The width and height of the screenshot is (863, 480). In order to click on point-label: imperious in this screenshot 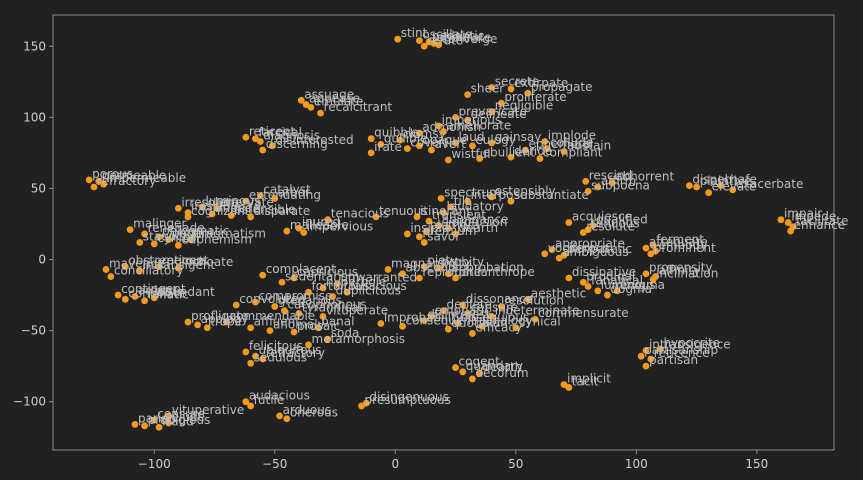, I will do `click(472, 120)`.